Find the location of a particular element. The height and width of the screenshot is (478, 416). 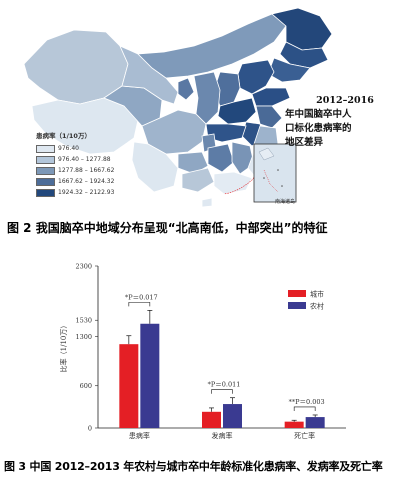

region-yunnan is located at coordinates (155, 167).